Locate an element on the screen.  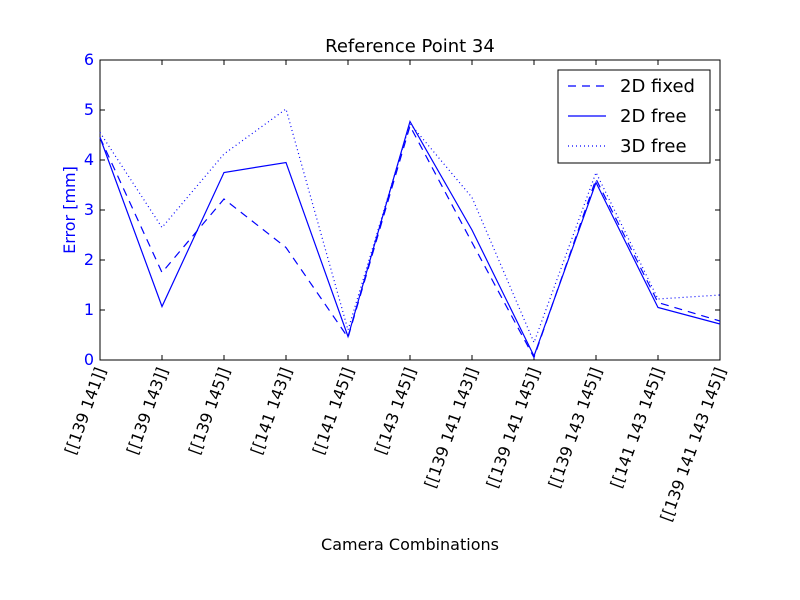
legend: 2D fixed 2D free 3D free is located at coordinates (634, 116).